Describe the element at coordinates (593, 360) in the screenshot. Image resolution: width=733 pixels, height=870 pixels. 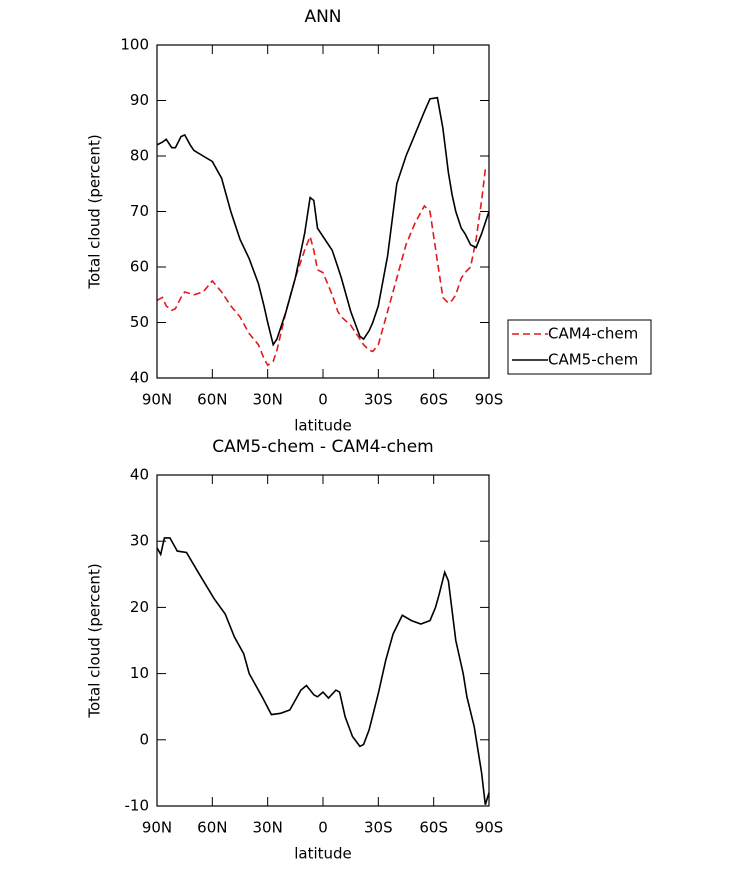
I see `legend-label: CAM5-chem` at that location.